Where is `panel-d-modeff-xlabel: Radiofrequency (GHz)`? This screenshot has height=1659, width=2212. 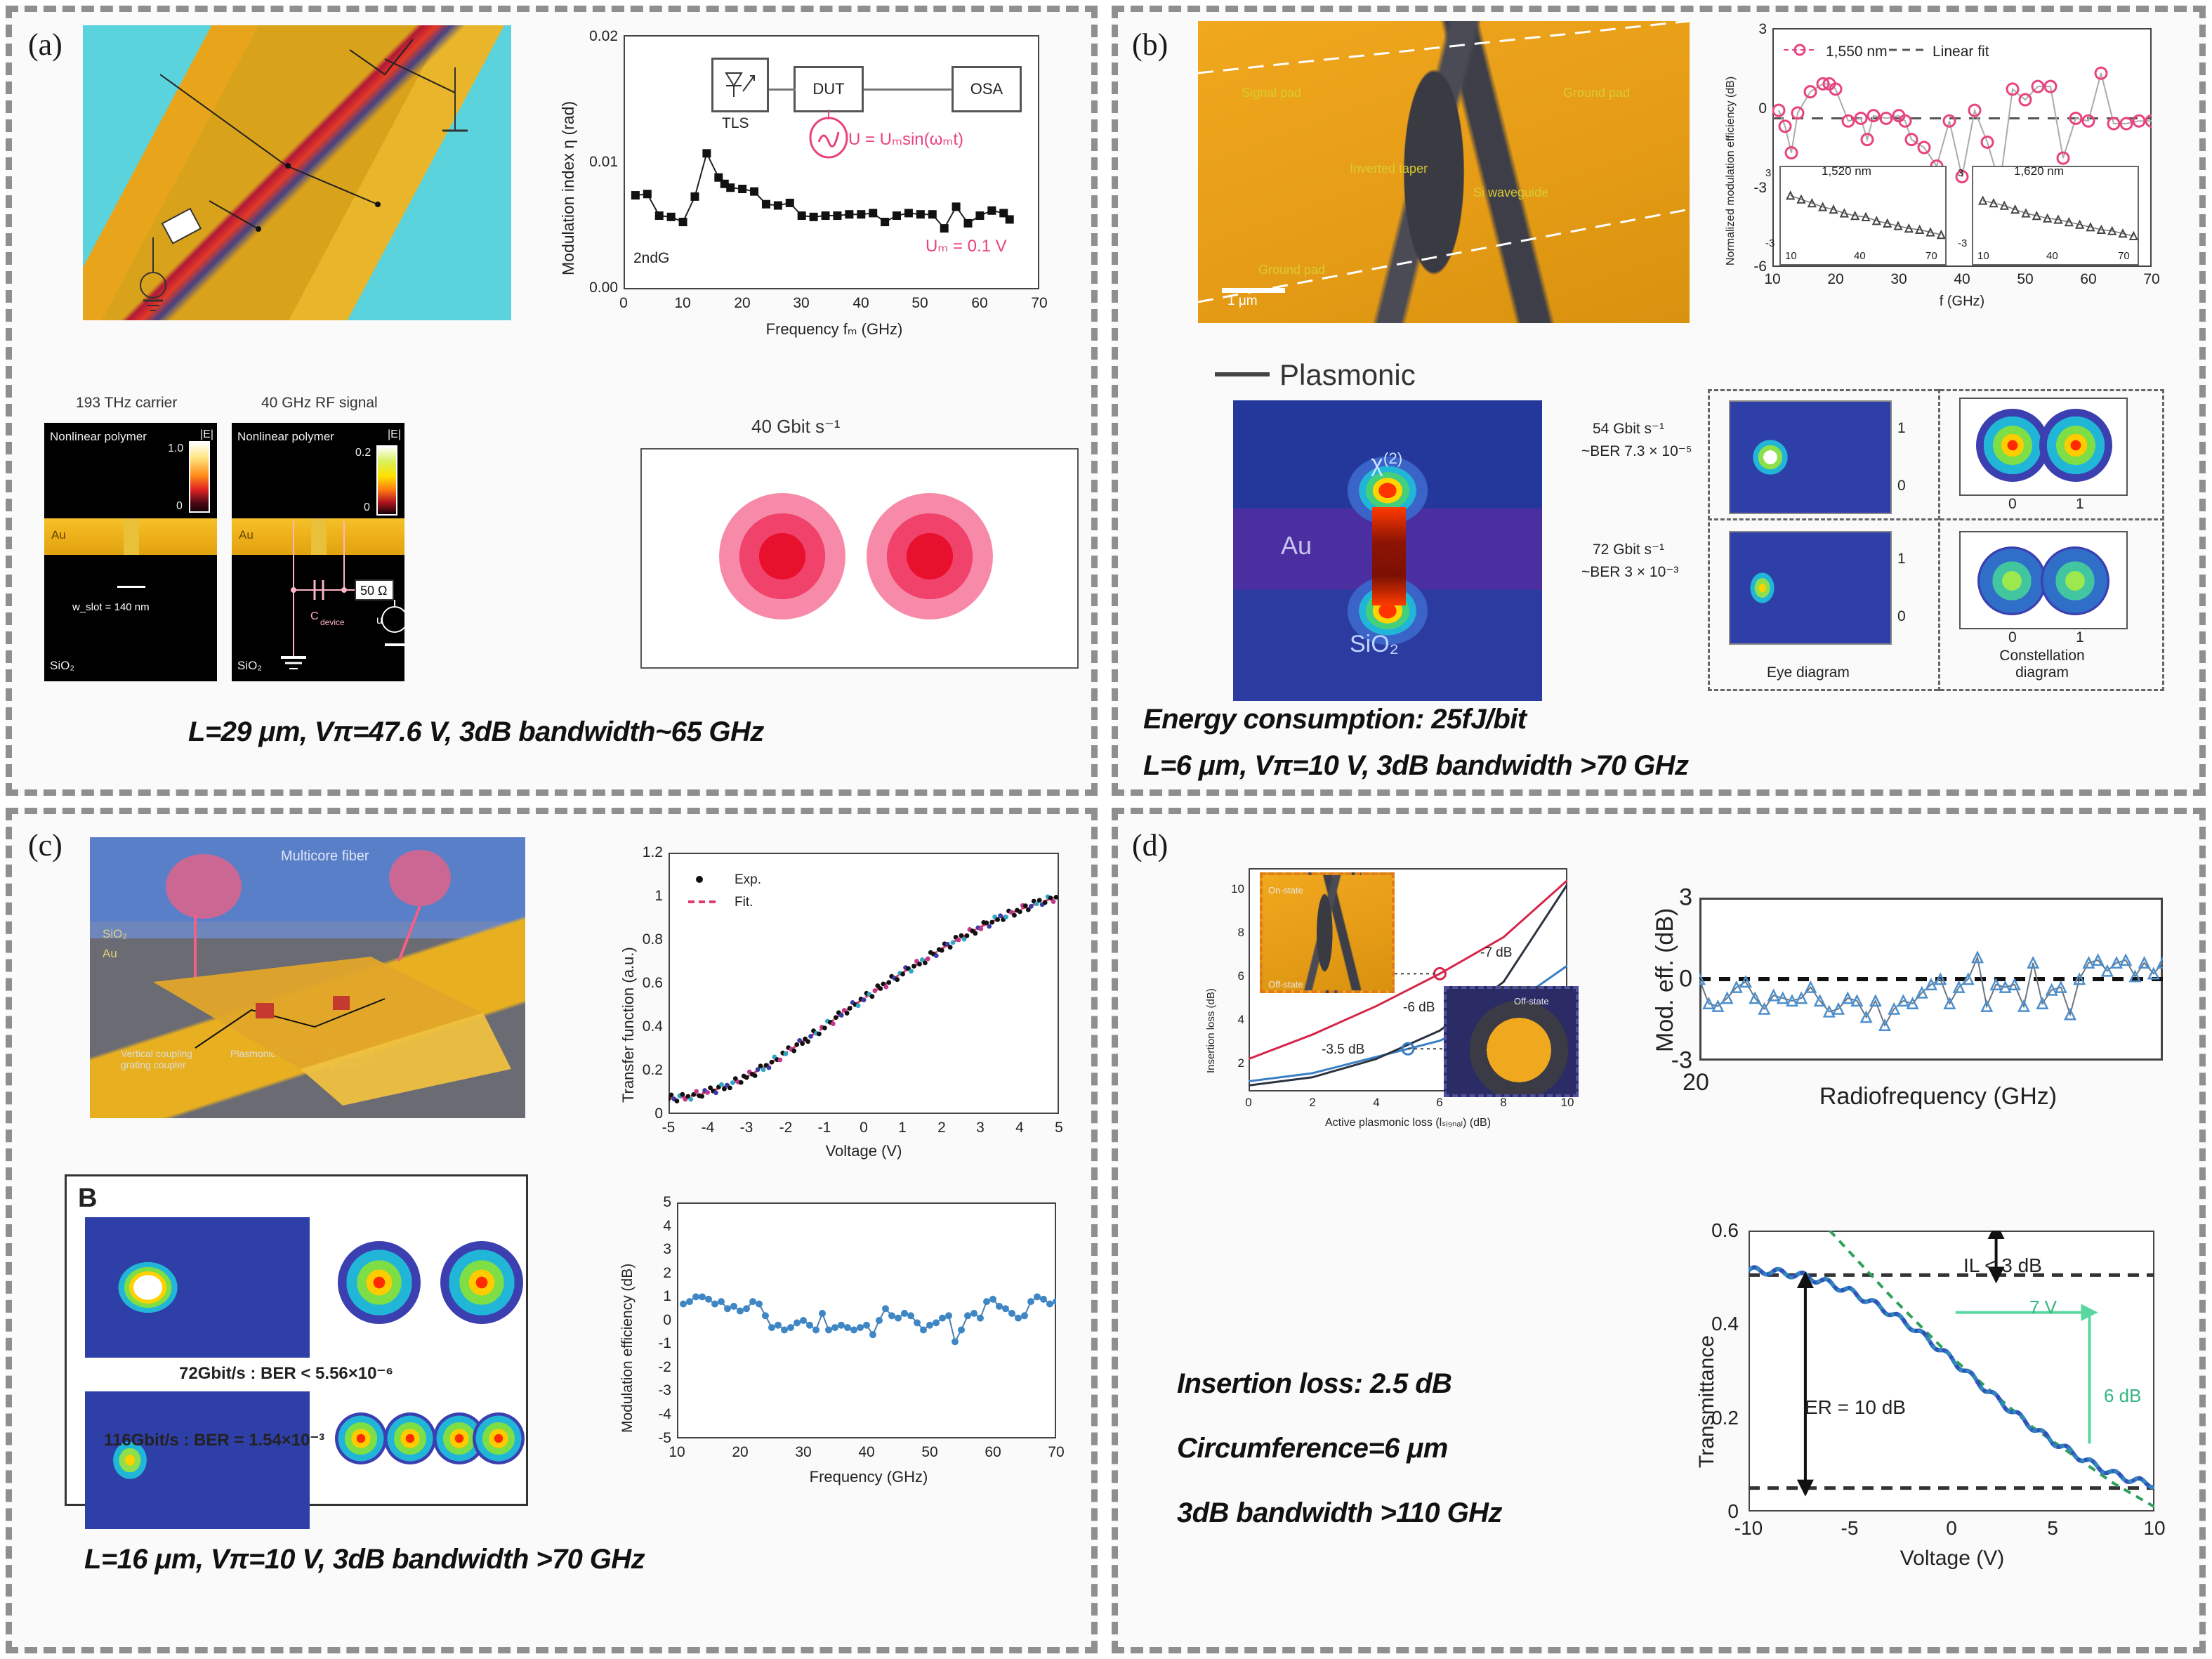
panel-d-modeff-xlabel: Radiofrequency (GHz) is located at coordinates (1938, 1096).